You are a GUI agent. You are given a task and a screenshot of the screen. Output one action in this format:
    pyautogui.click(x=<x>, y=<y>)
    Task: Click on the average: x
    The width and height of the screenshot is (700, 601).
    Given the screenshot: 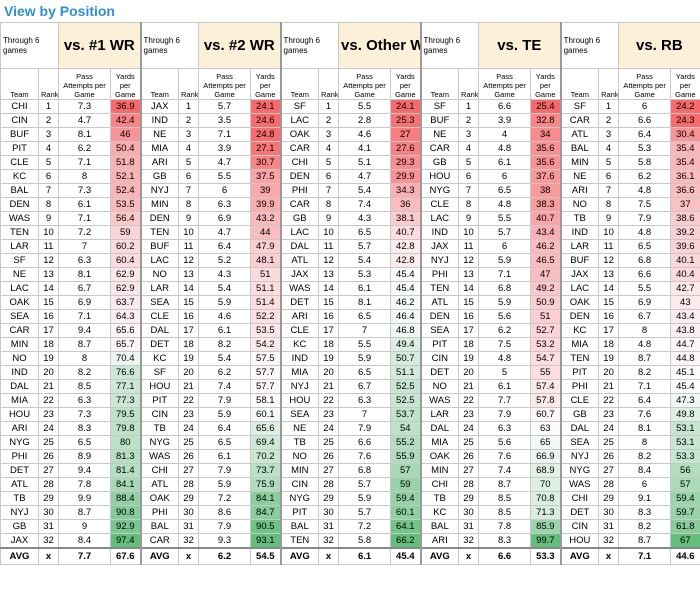 What is the action you would take?
    pyautogui.click(x=329, y=556)
    